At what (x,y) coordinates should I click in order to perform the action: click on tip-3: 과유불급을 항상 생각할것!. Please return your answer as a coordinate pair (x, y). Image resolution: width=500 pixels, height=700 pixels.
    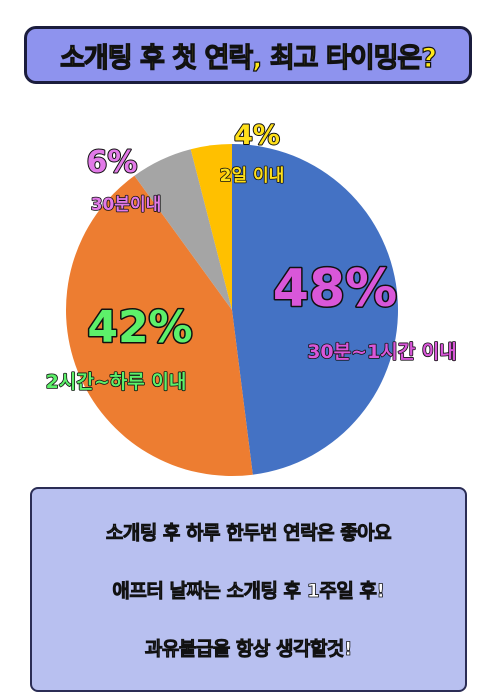
    Looking at the image, I should click on (248, 648).